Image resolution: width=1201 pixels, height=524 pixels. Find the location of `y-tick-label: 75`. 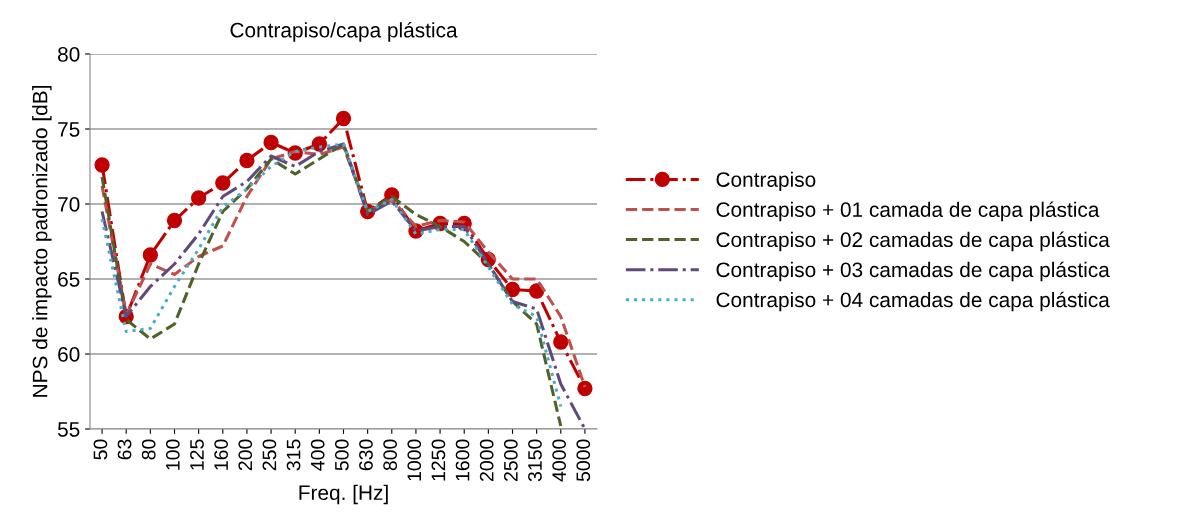

y-tick-label: 75 is located at coordinates (69, 129).